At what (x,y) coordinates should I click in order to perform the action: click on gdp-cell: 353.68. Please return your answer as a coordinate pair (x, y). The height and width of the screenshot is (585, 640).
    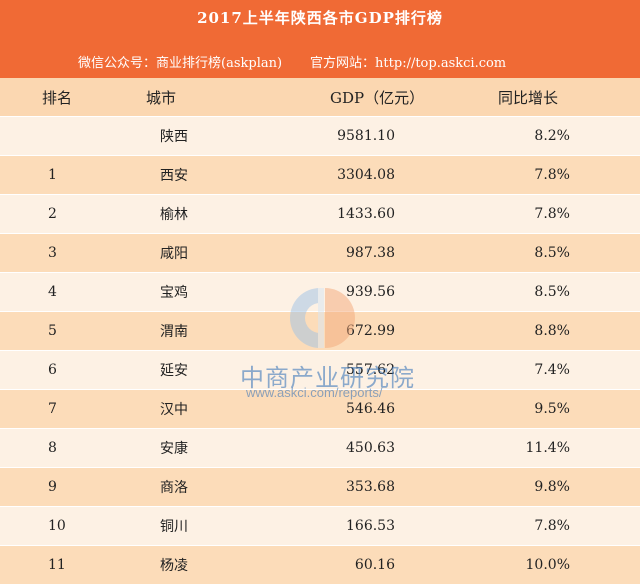
    Looking at the image, I should click on (335, 487).